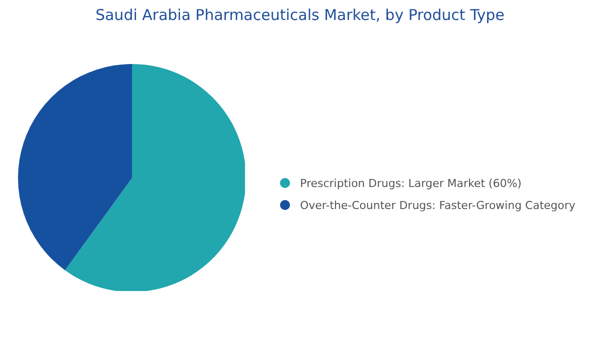  Describe the element at coordinates (411, 183) in the screenshot. I see `legend-label: Prescription Drugs: Larger Market (60%)` at that location.